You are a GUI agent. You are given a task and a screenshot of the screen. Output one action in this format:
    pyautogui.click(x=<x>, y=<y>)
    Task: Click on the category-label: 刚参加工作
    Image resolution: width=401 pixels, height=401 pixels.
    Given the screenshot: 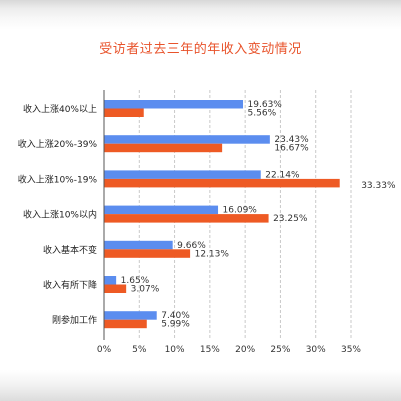 What is the action you would take?
    pyautogui.click(x=74, y=320)
    